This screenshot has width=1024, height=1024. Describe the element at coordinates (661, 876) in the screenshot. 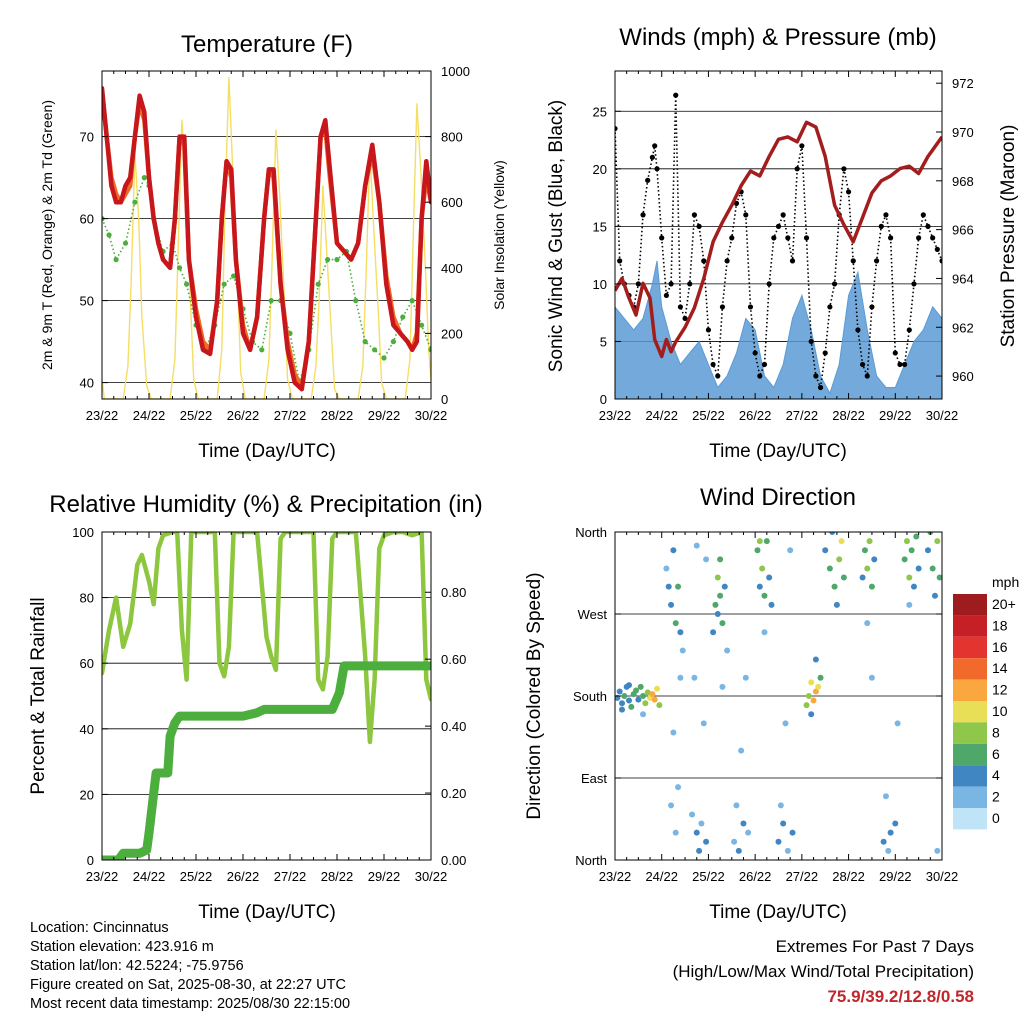

I see `direction-x-tick-label: 24/22` at that location.